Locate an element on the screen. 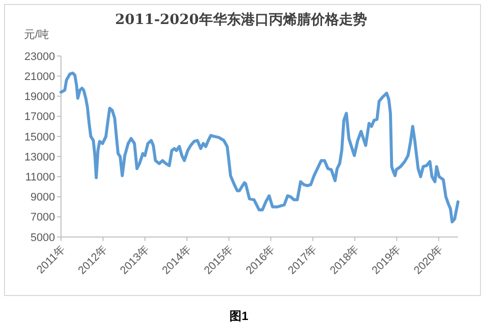 This screenshot has width=490, height=328. y-tick-label: 19000 is located at coordinates (39, 97).